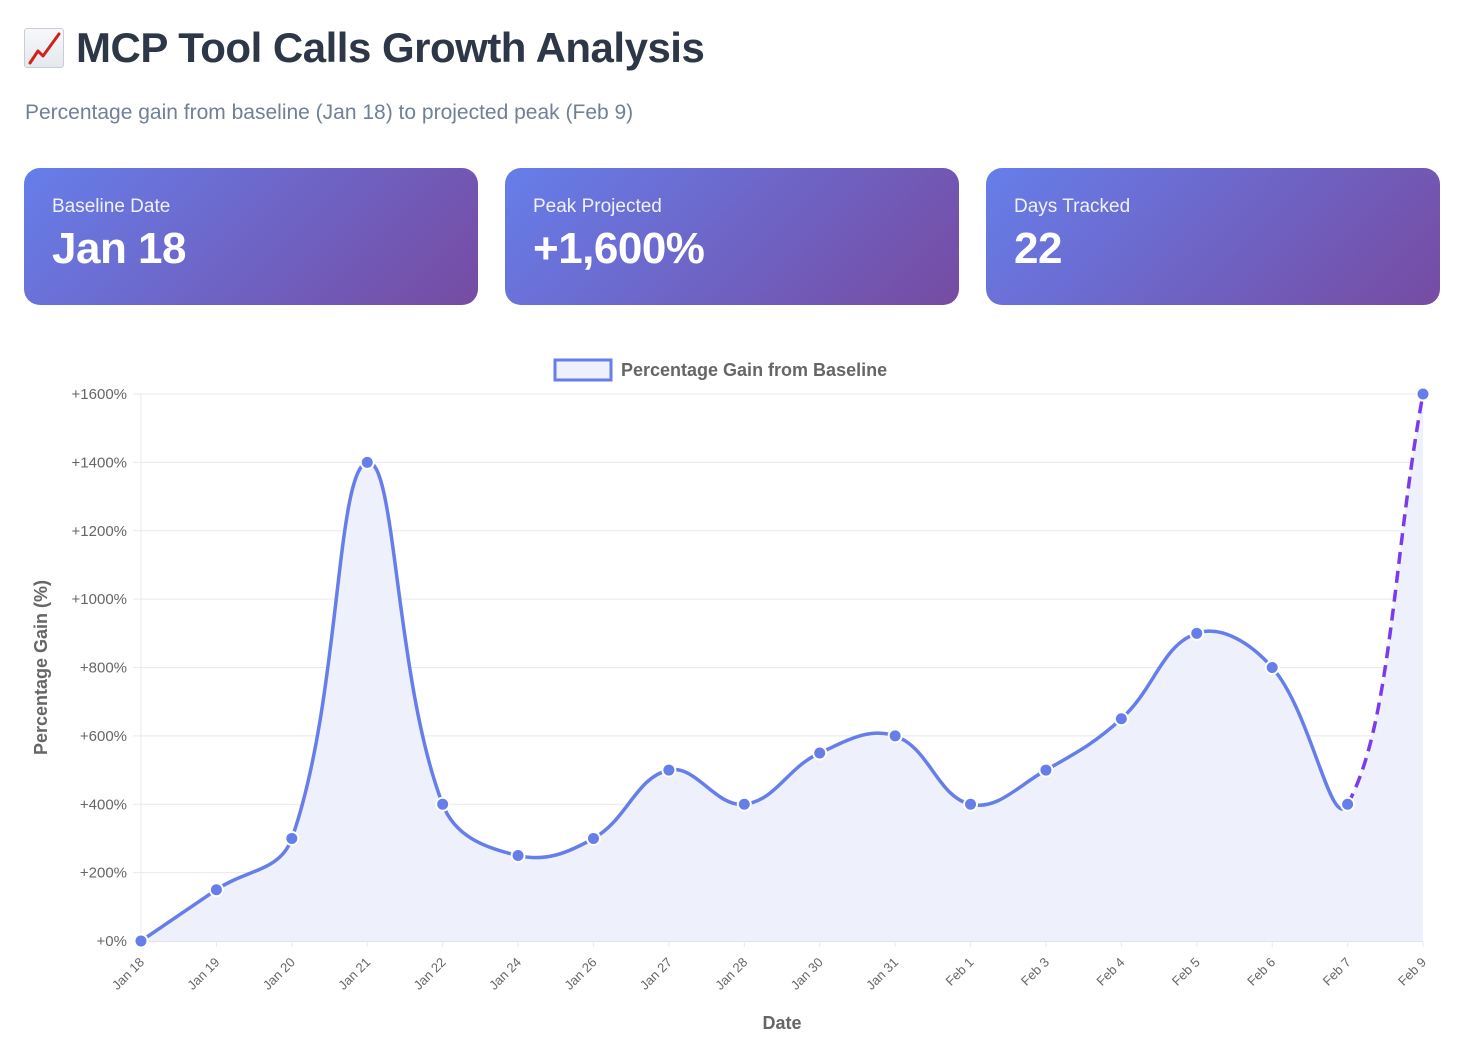  Describe the element at coordinates (99, 394) in the screenshot. I see `y-tick-label: +1600%` at that location.